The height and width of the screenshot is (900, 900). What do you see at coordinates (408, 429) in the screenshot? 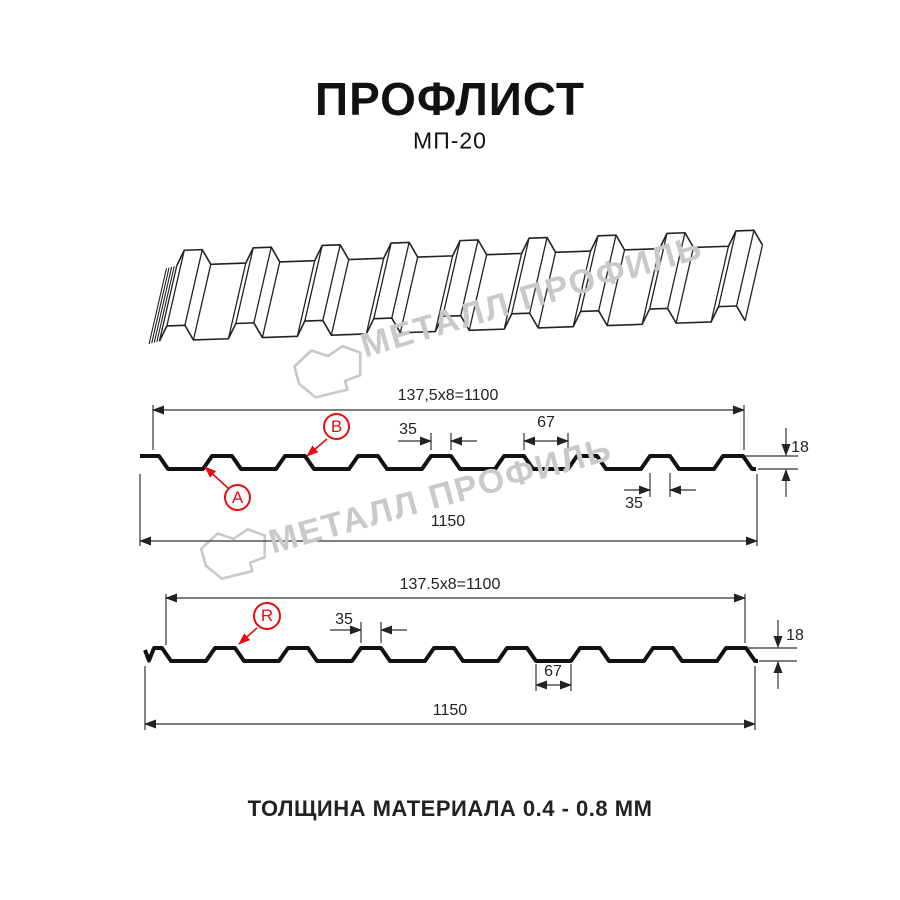
I see `dim-label-crest-width-top: 35` at bounding box center [408, 429].